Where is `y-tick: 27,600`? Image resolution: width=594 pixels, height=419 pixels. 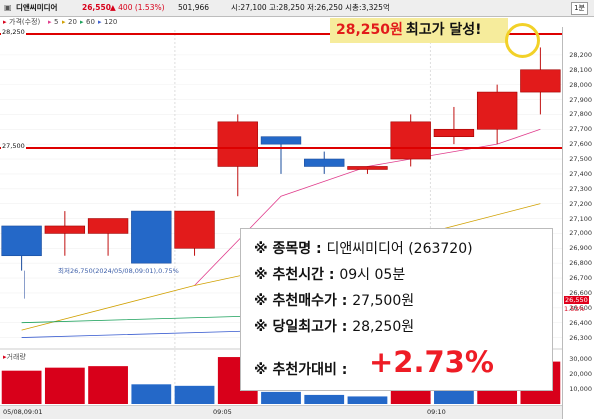 y-tick: 27,600 is located at coordinates (580, 144).